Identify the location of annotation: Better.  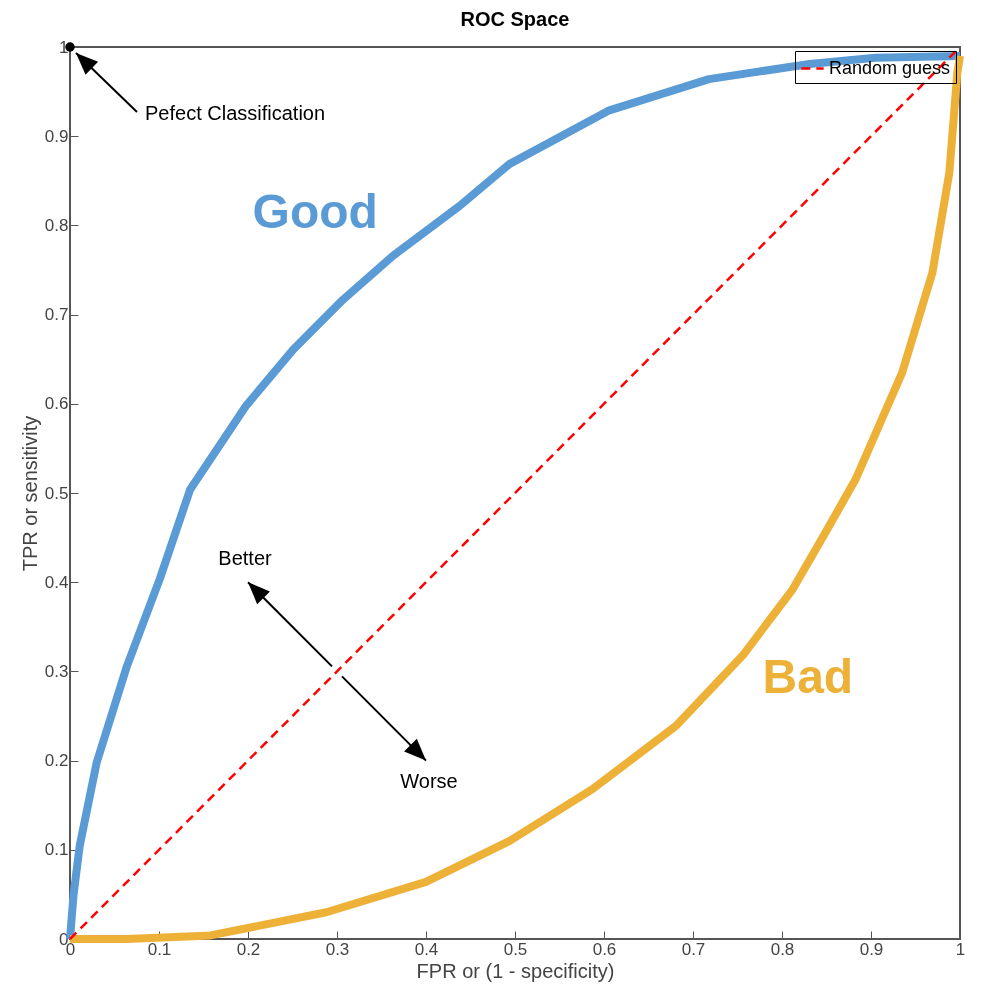
(245, 558).